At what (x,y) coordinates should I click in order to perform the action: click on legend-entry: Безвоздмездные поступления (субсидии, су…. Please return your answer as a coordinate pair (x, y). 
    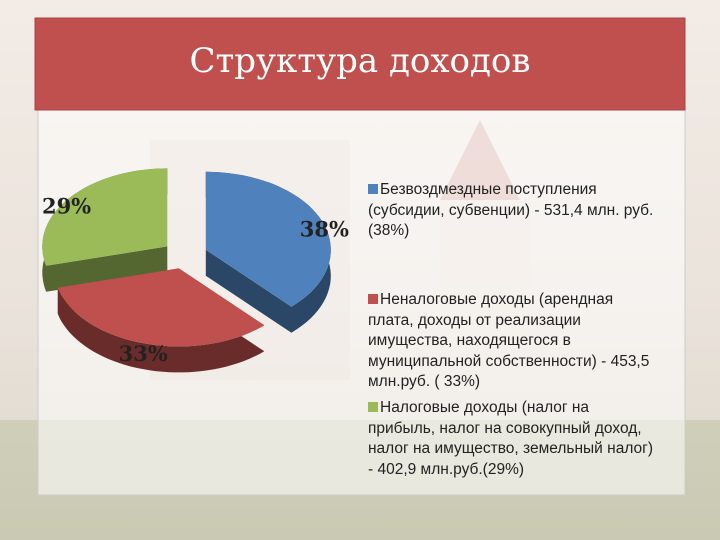
    Looking at the image, I should click on (514, 211).